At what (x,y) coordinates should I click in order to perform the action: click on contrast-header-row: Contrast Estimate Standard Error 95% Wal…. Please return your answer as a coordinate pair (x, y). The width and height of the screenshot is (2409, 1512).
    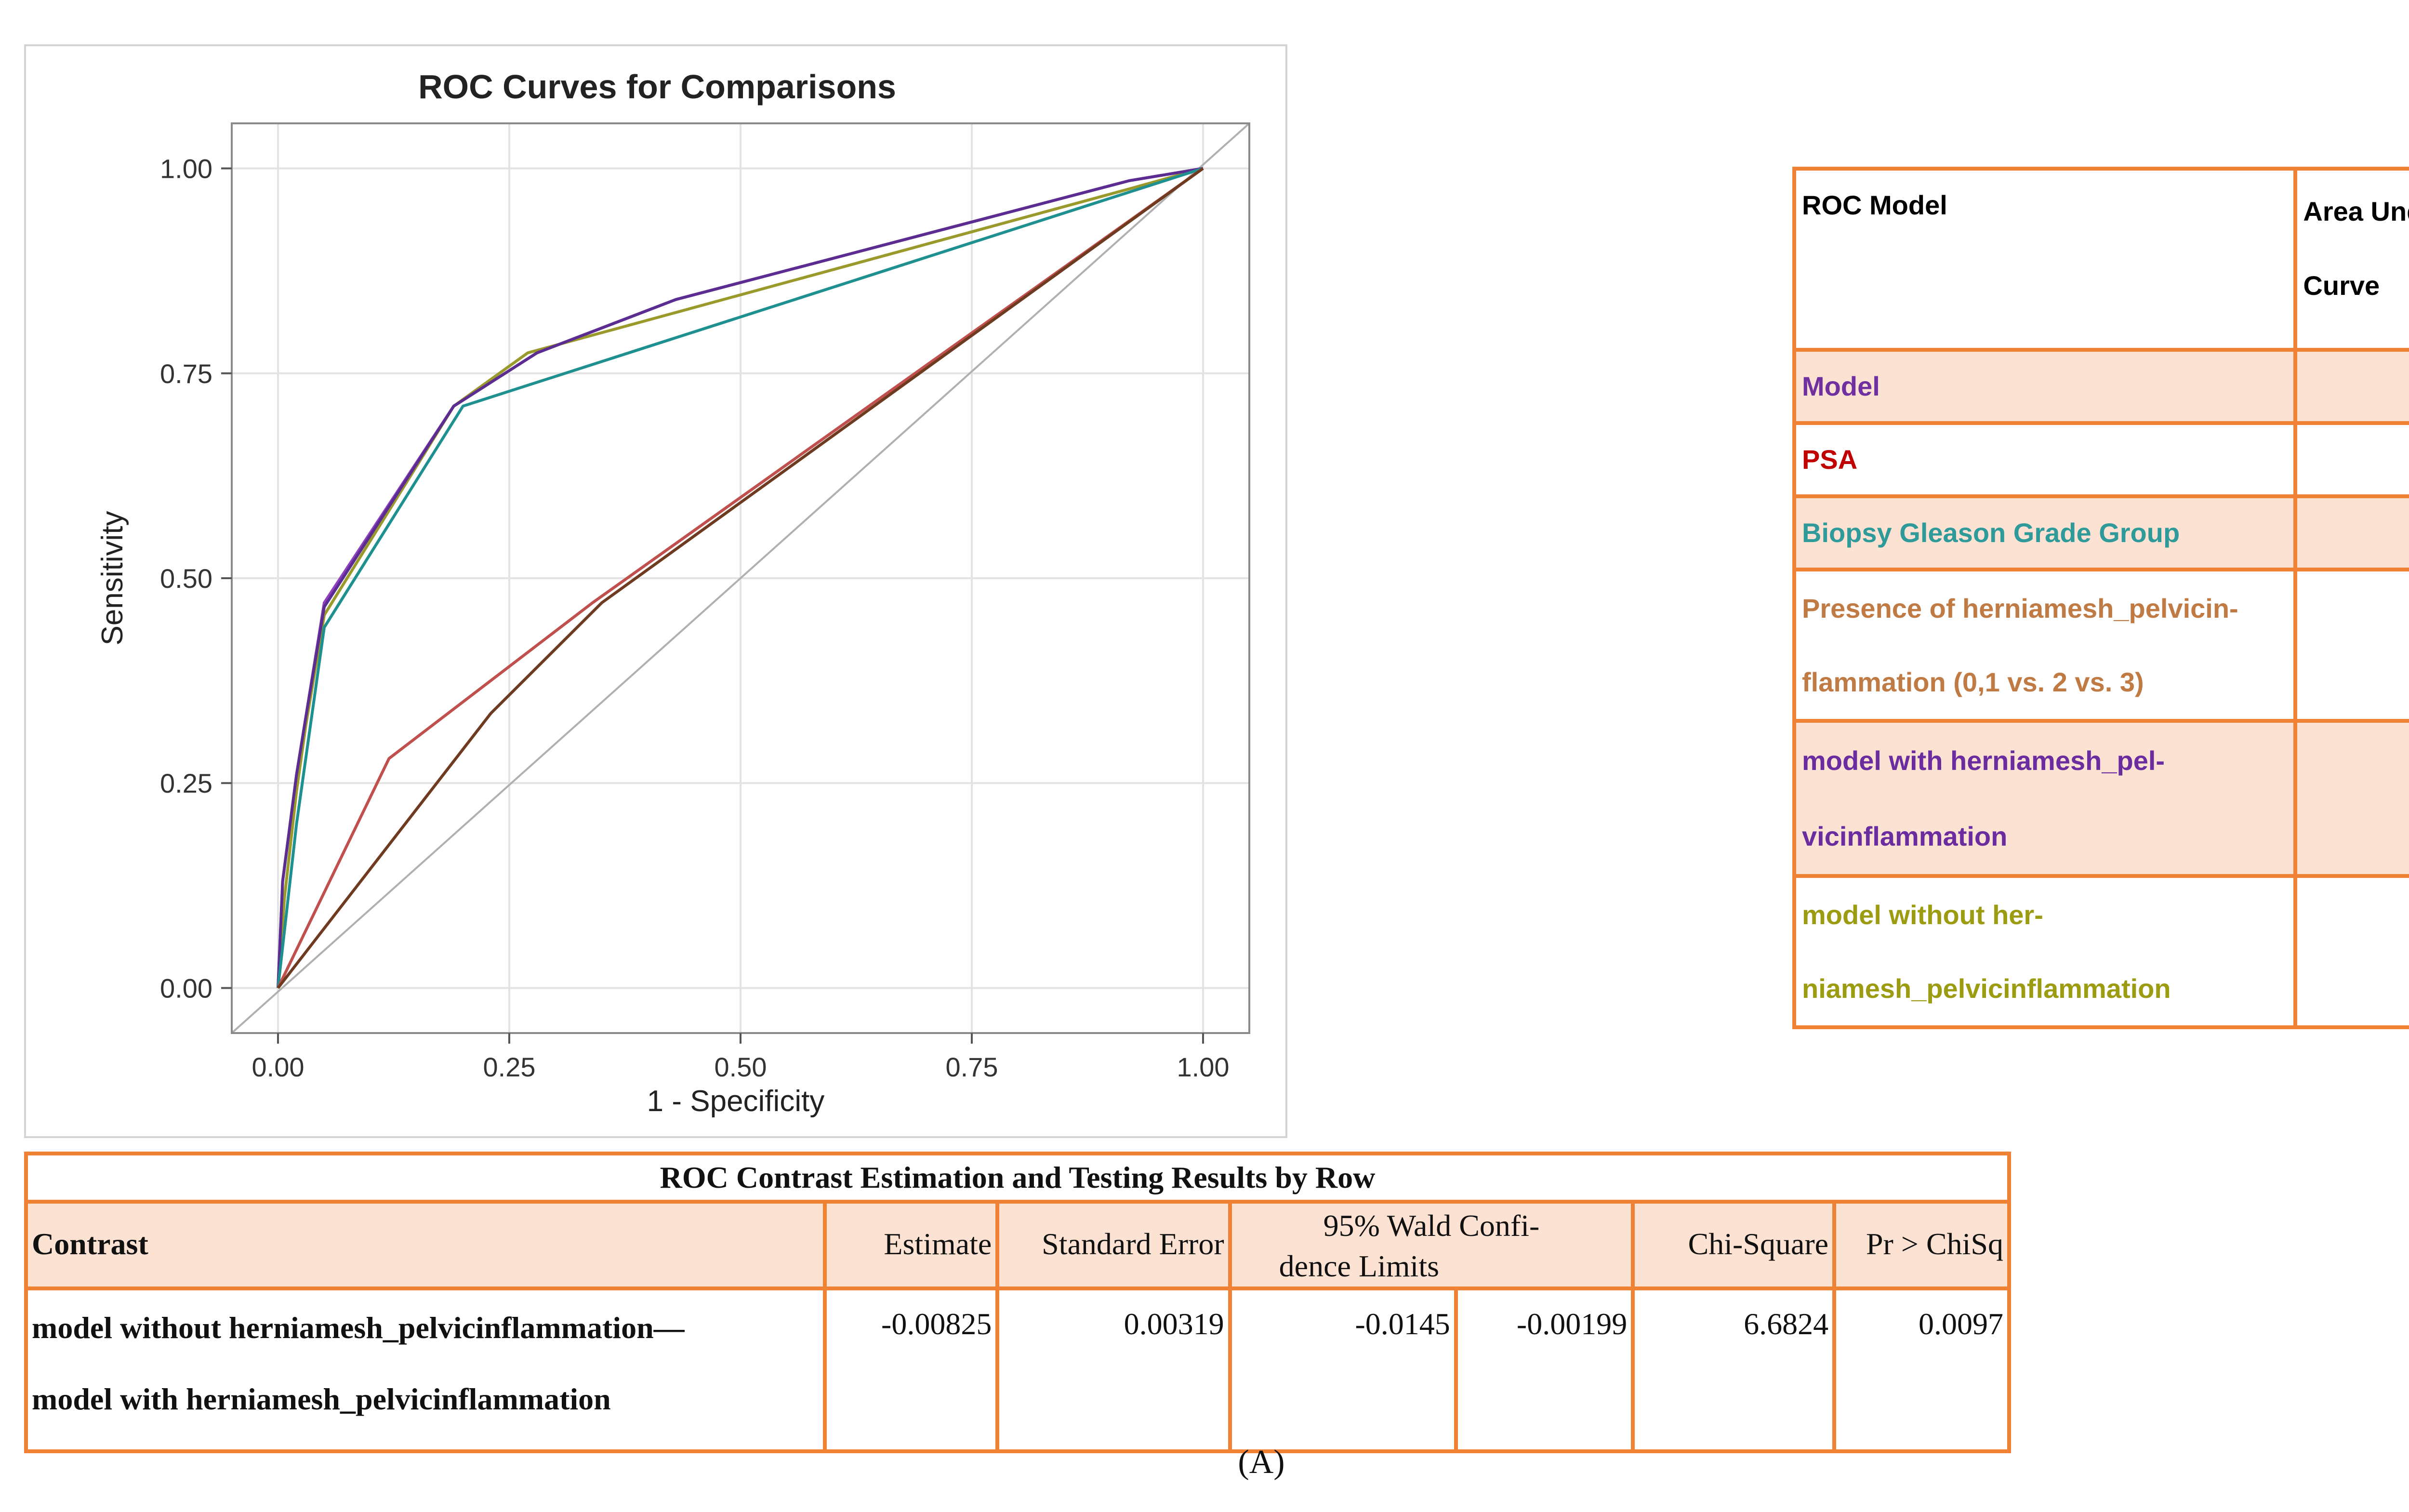
    Looking at the image, I should click on (1017, 1245).